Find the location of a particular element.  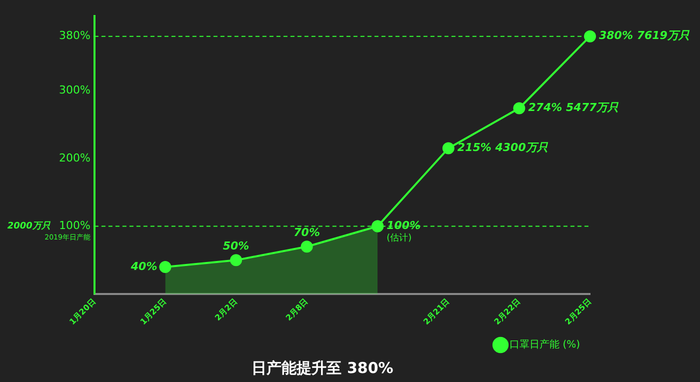

data-label: 215% 4300万只 is located at coordinates (503, 147).